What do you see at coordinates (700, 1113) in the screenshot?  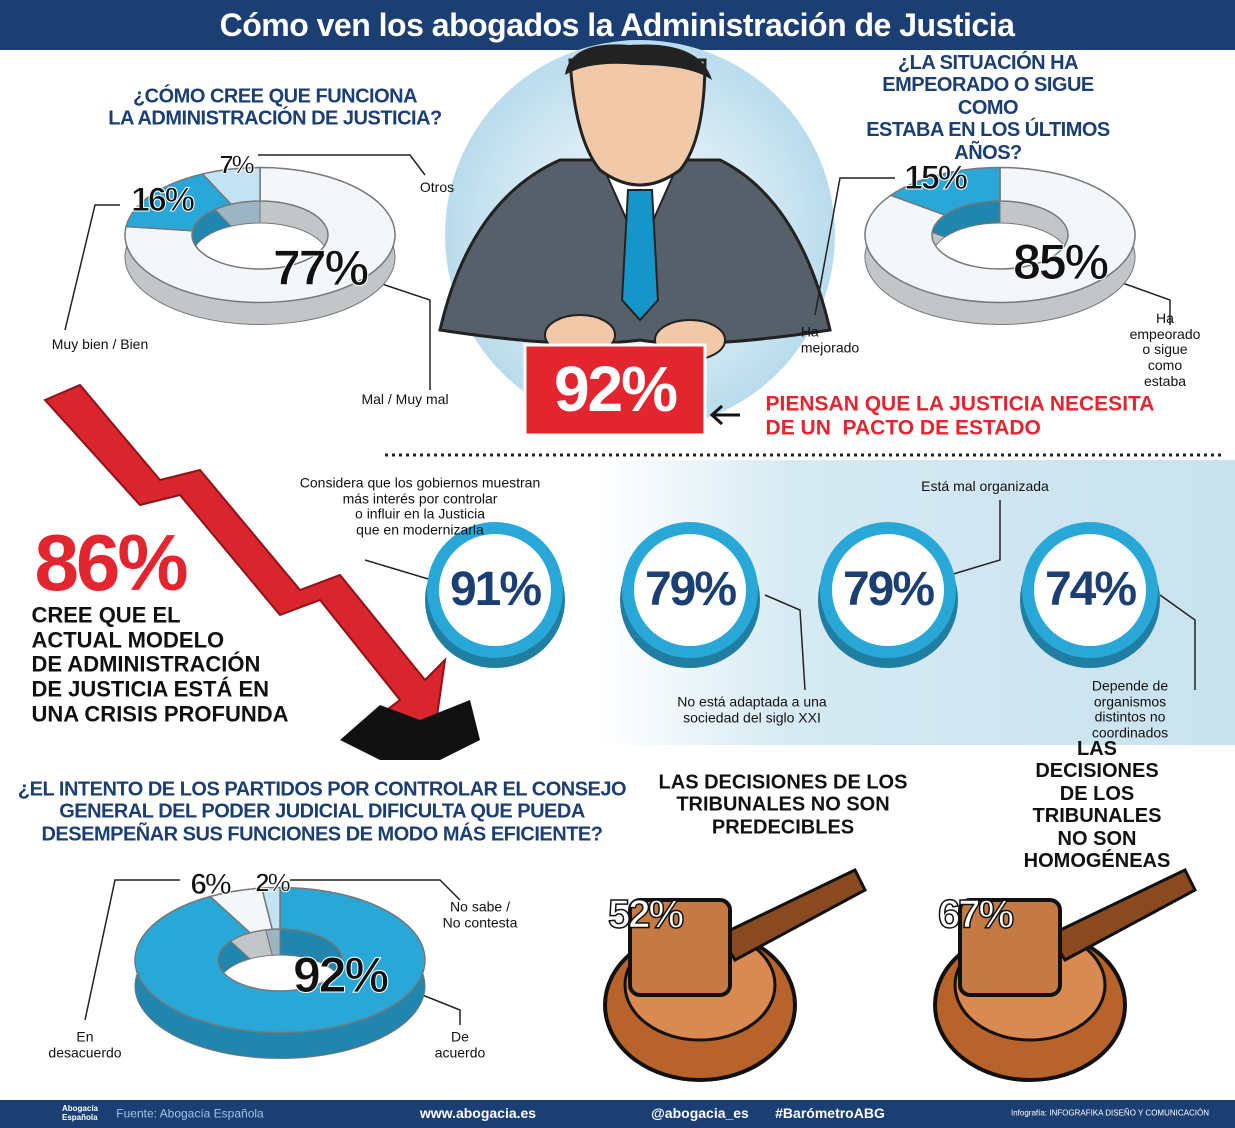 I see `footer-handle: @abogacia_es` at bounding box center [700, 1113].